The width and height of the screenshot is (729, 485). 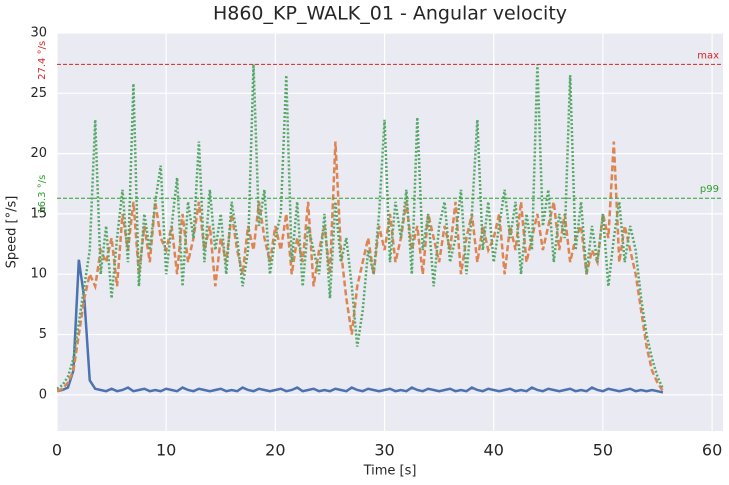 What do you see at coordinates (38, 33) in the screenshot?
I see `y-tick-label: 30` at bounding box center [38, 33].